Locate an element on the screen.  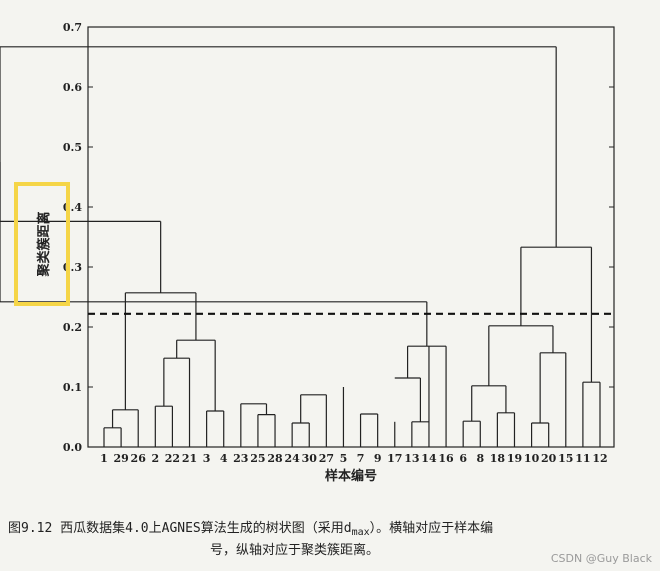
leaf-label: 23 is located at coordinates (240, 458).